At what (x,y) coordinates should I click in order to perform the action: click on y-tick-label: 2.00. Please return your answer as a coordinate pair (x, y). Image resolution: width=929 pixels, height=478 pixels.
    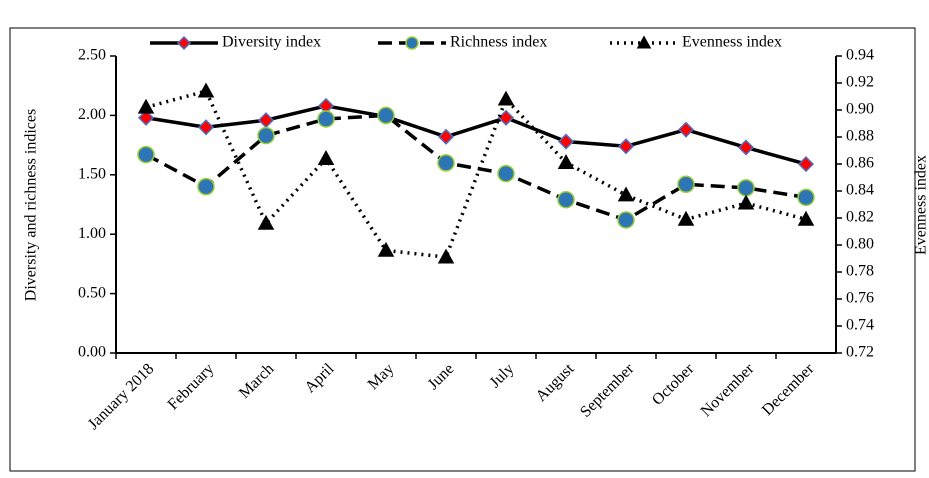
    Looking at the image, I should click on (92, 114).